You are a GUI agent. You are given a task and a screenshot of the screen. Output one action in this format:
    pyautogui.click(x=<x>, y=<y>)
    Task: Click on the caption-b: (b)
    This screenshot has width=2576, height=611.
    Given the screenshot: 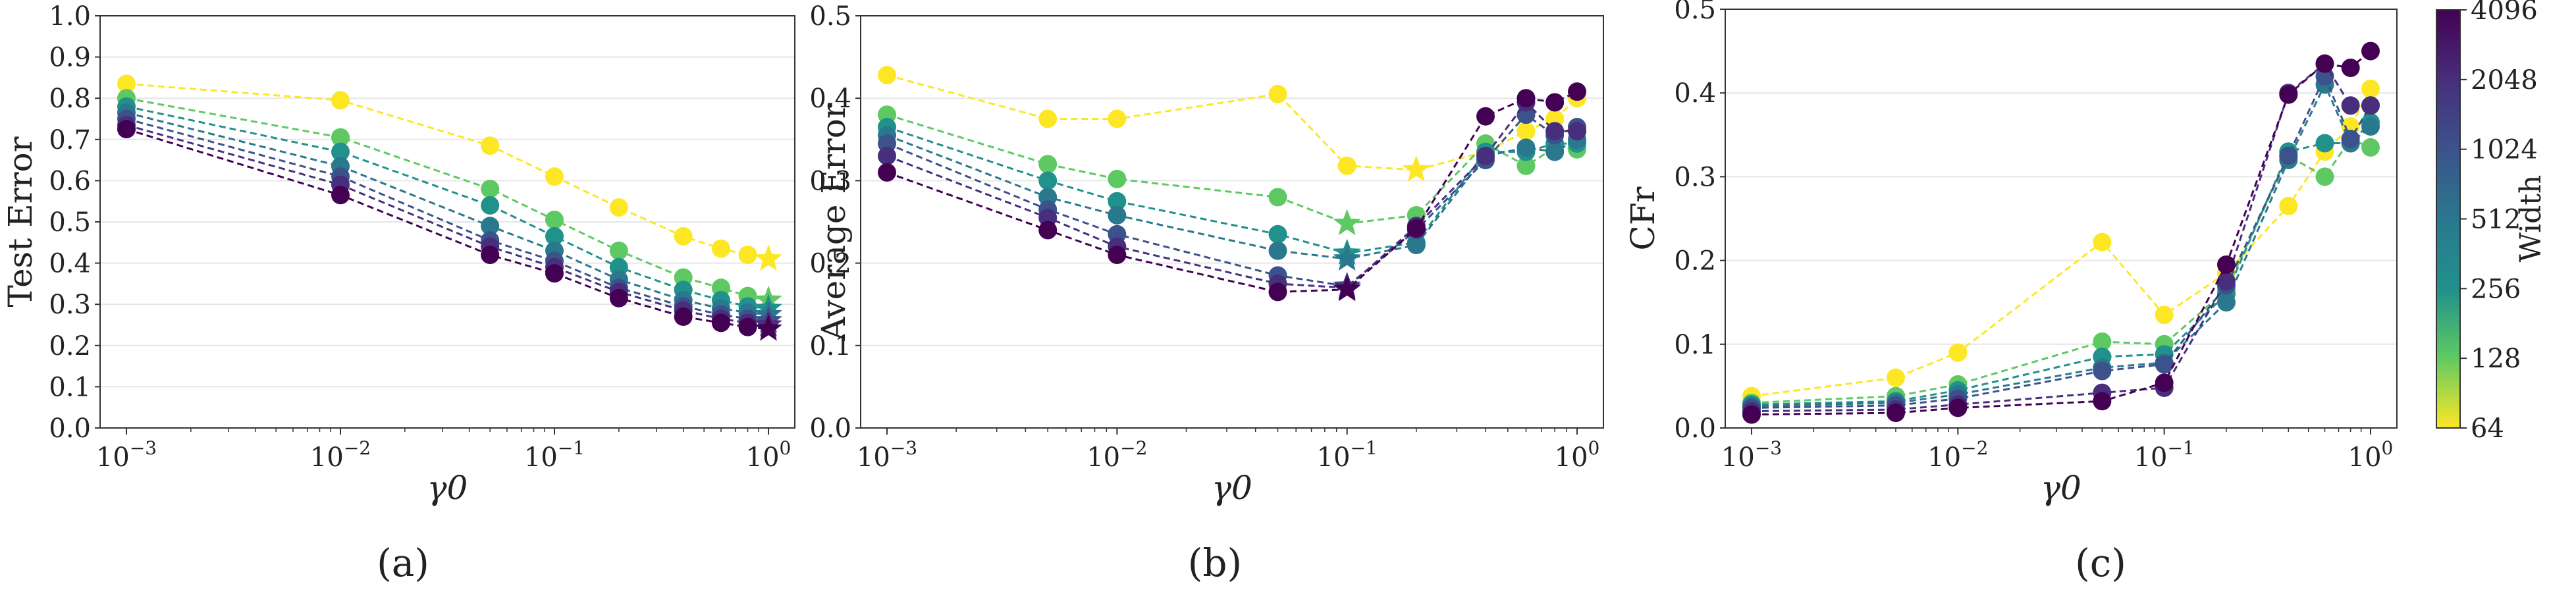 What is the action you would take?
    pyautogui.click(x=1215, y=563)
    